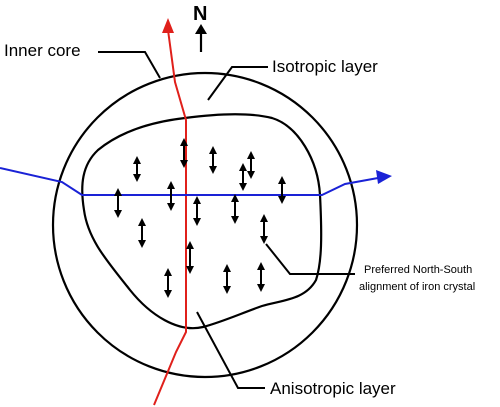 This screenshot has width=500, height=407. Describe the element at coordinates (310, 259) in the screenshot. I see `preferred-alignment-leader` at that location.